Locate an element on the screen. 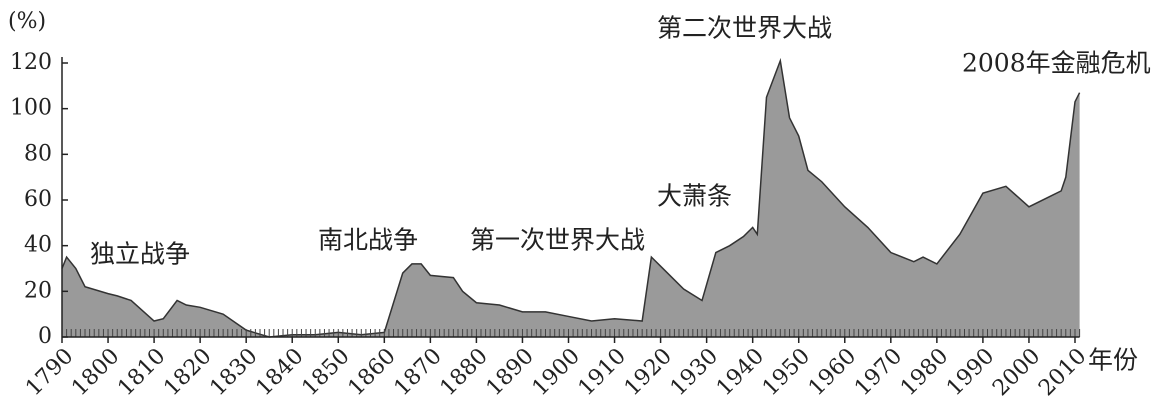  x-axis-label: 年份 is located at coordinates (1113, 360).